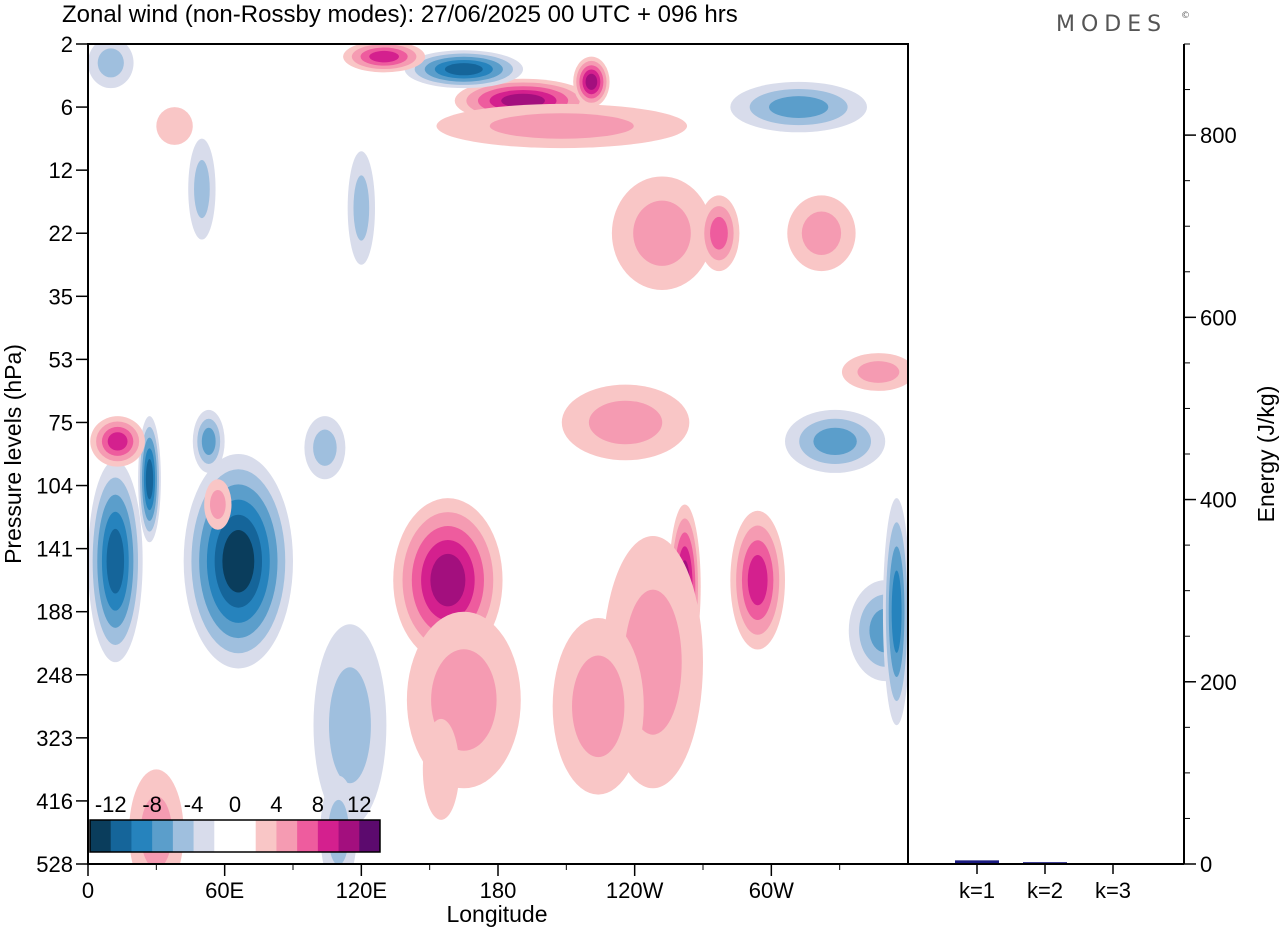  Describe the element at coordinates (635, 890) in the screenshot. I see `x-tick-label: 120W` at that location.